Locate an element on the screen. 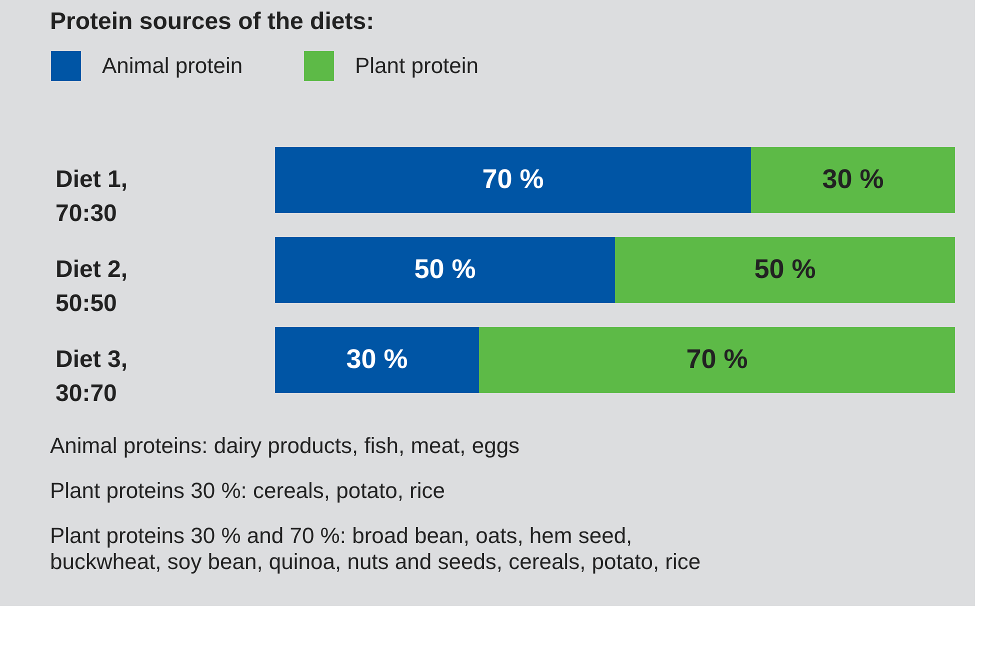 The height and width of the screenshot is (670, 984). legend-label: Animal protein is located at coordinates (172, 65).